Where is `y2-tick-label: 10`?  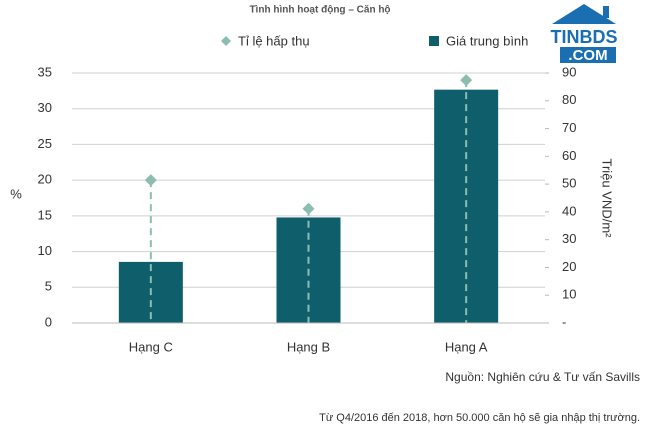 y2-tick-label: 10 is located at coordinates (569, 294).